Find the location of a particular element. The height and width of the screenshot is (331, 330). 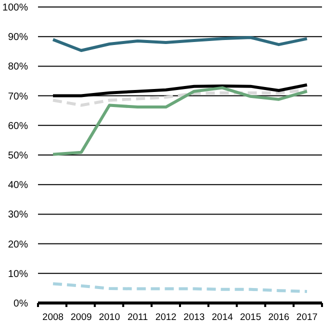

y-tick-label: 0% is located at coordinates (21, 304).